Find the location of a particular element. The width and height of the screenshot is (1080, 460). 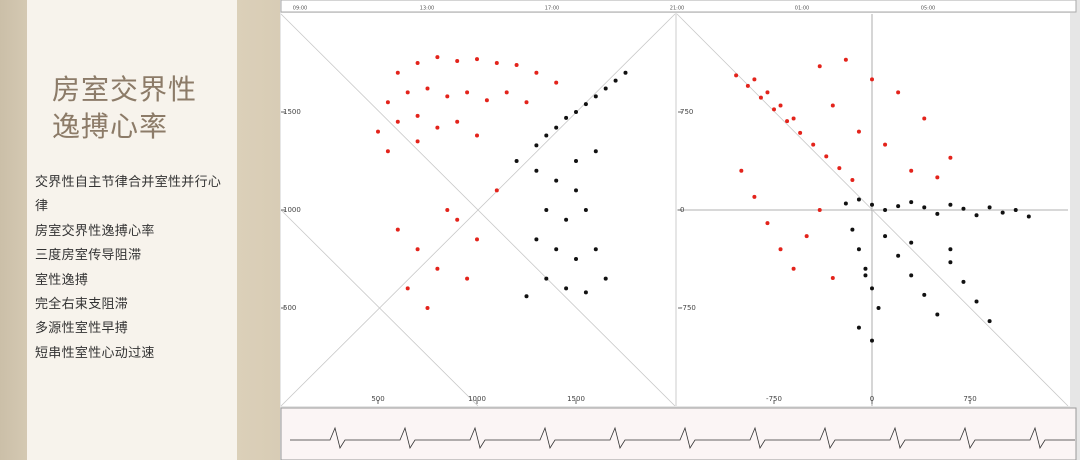

timeline is located at coordinates (678, 6).